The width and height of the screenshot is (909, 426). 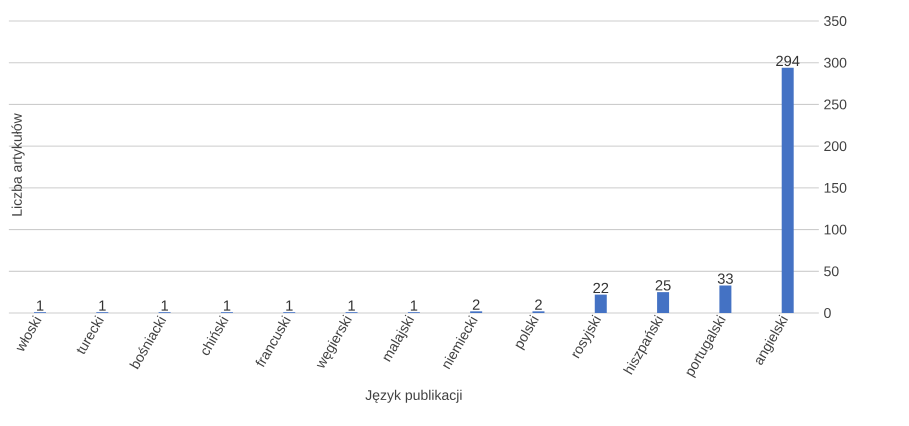 What do you see at coordinates (835, 229) in the screenshot?
I see `y-tick-label: 100` at bounding box center [835, 229].